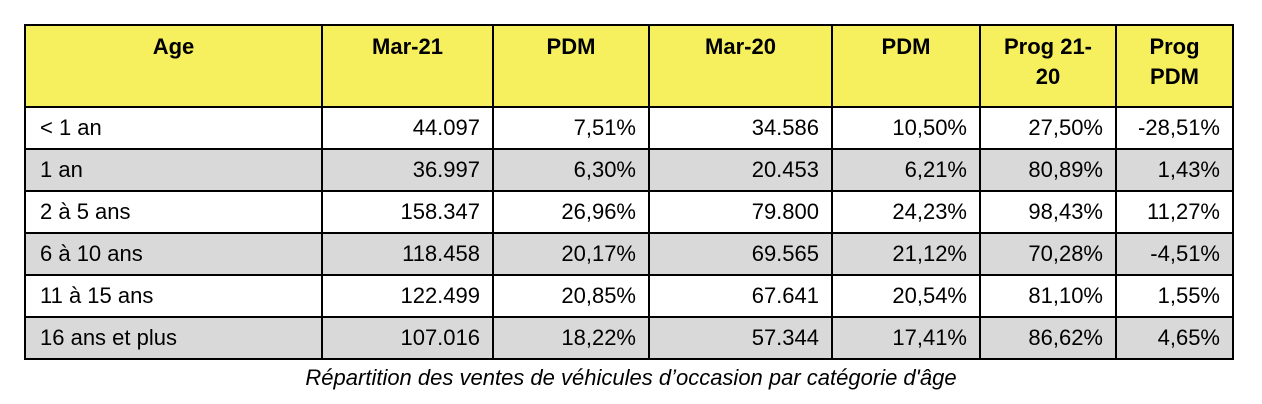 This screenshot has height=404, width=1262. What do you see at coordinates (571, 212) in the screenshot?
I see `cell-pdm21: 26,96%` at bounding box center [571, 212].